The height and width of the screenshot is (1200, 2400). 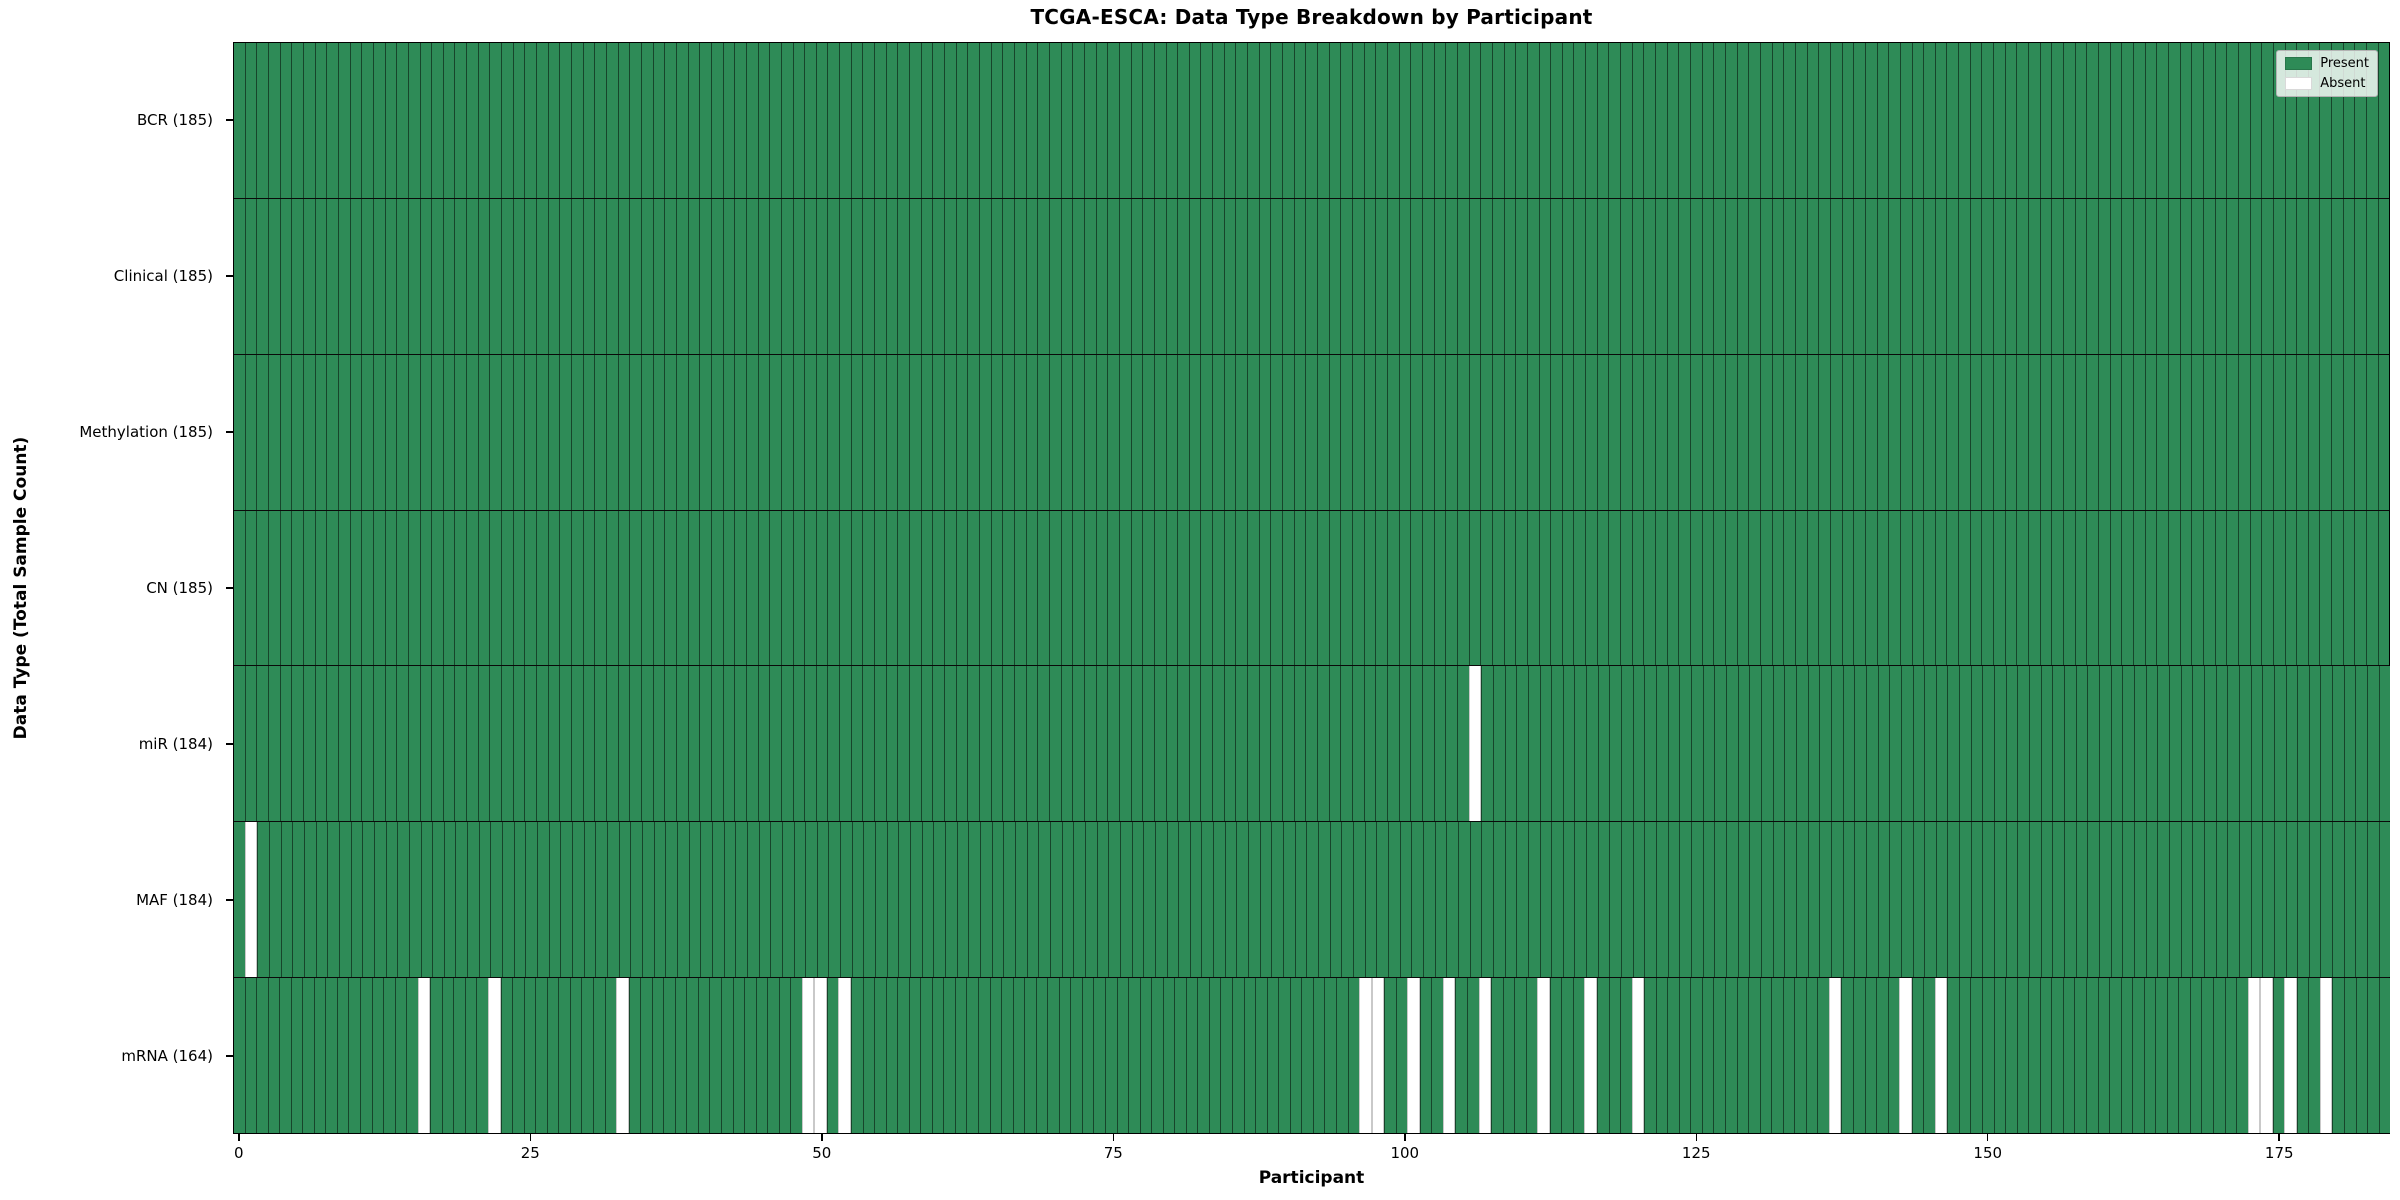 What do you see at coordinates (2327, 63) in the screenshot?
I see `legend-item-present: Present` at bounding box center [2327, 63].